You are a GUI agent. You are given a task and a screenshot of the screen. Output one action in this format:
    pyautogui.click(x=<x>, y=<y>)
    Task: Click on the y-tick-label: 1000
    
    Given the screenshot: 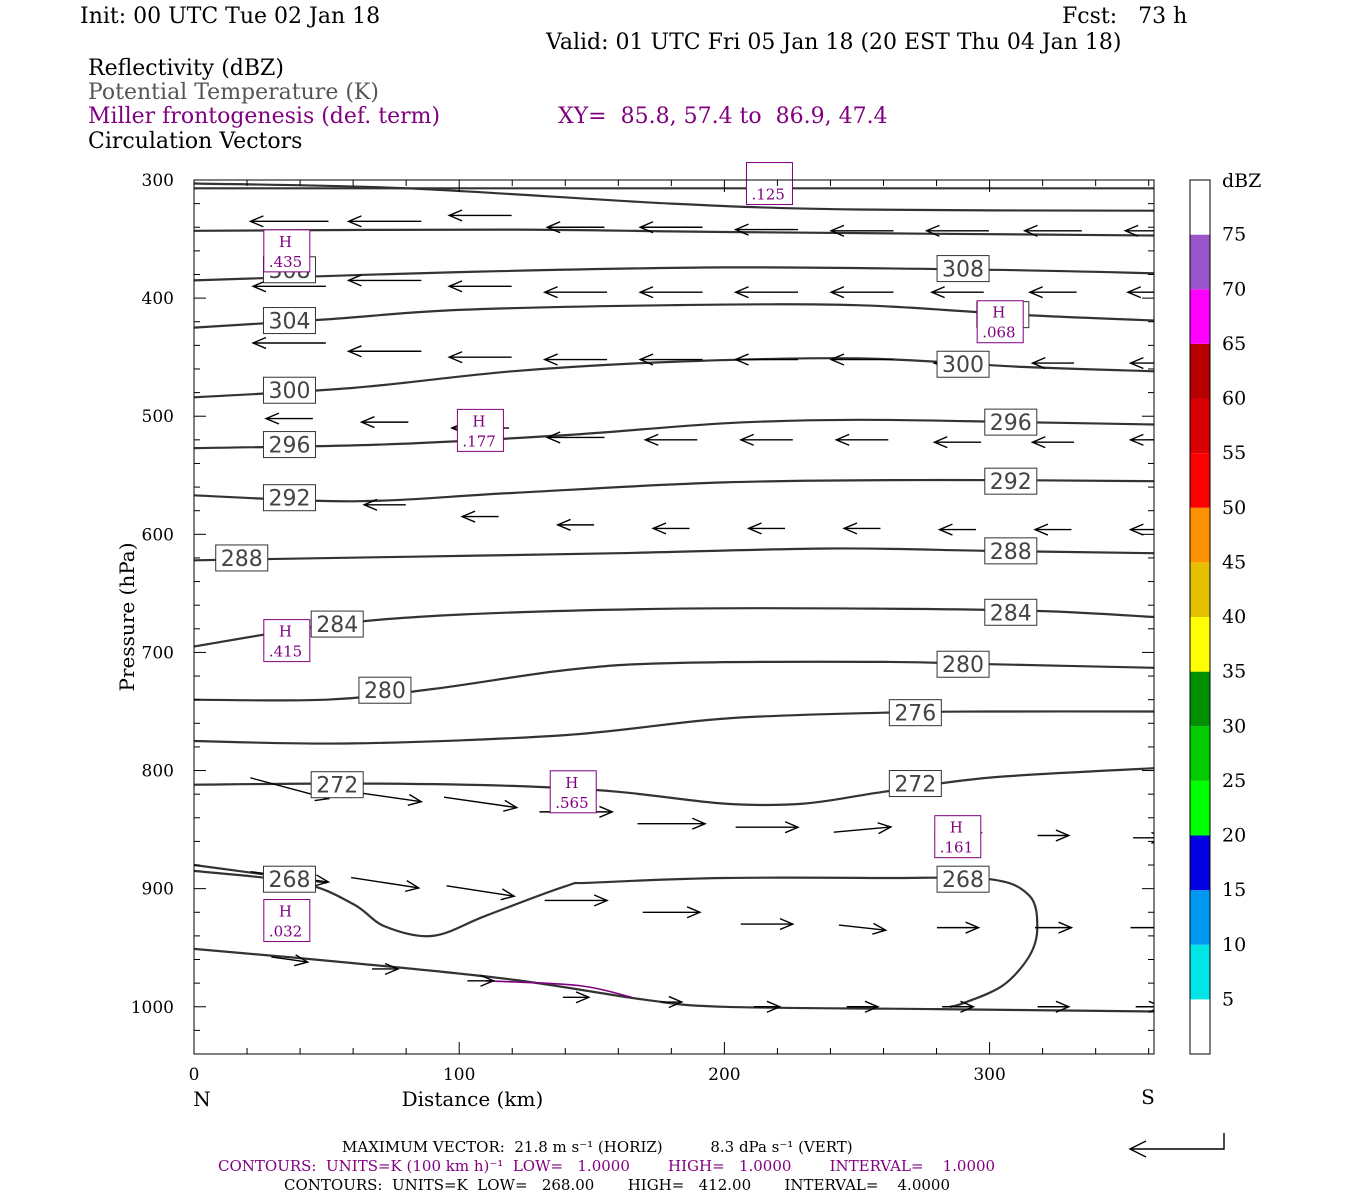 What is the action you would take?
    pyautogui.click(x=152, y=1008)
    